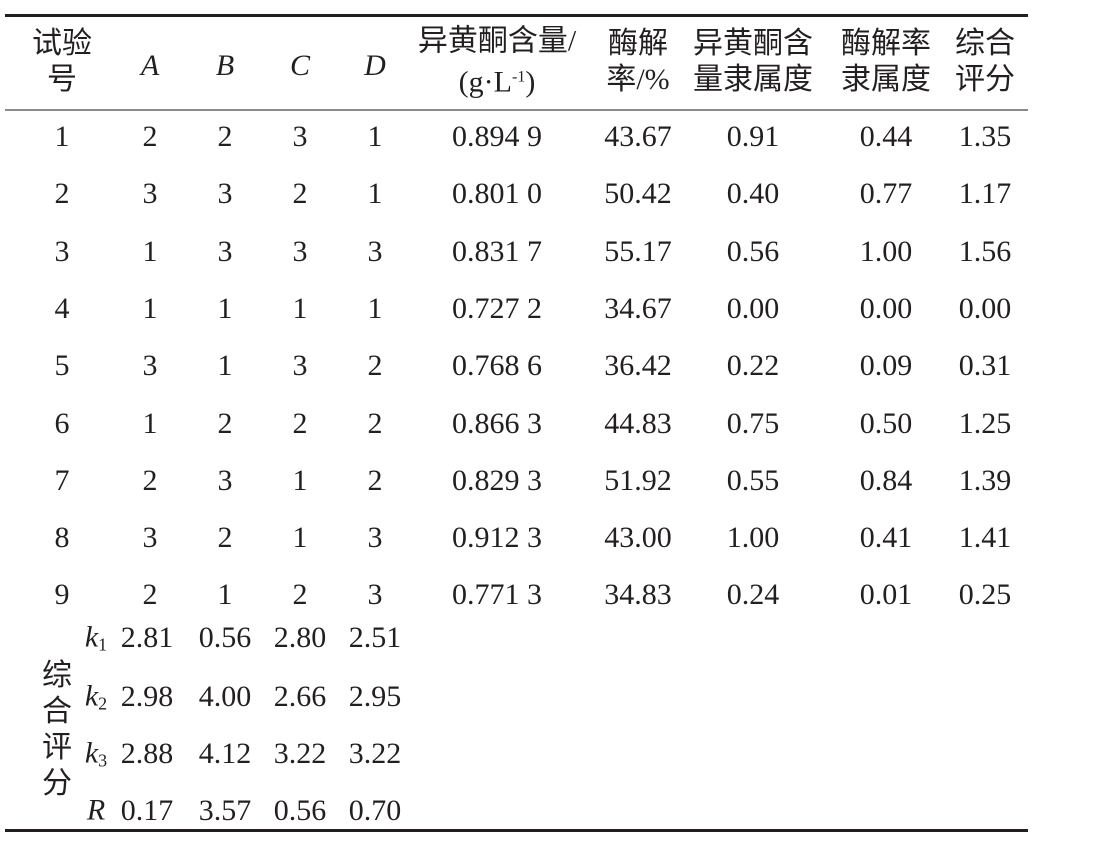 The image size is (1111, 849). What do you see at coordinates (300, 637) in the screenshot?
I see `summary-cell-c: 2.80` at bounding box center [300, 637].